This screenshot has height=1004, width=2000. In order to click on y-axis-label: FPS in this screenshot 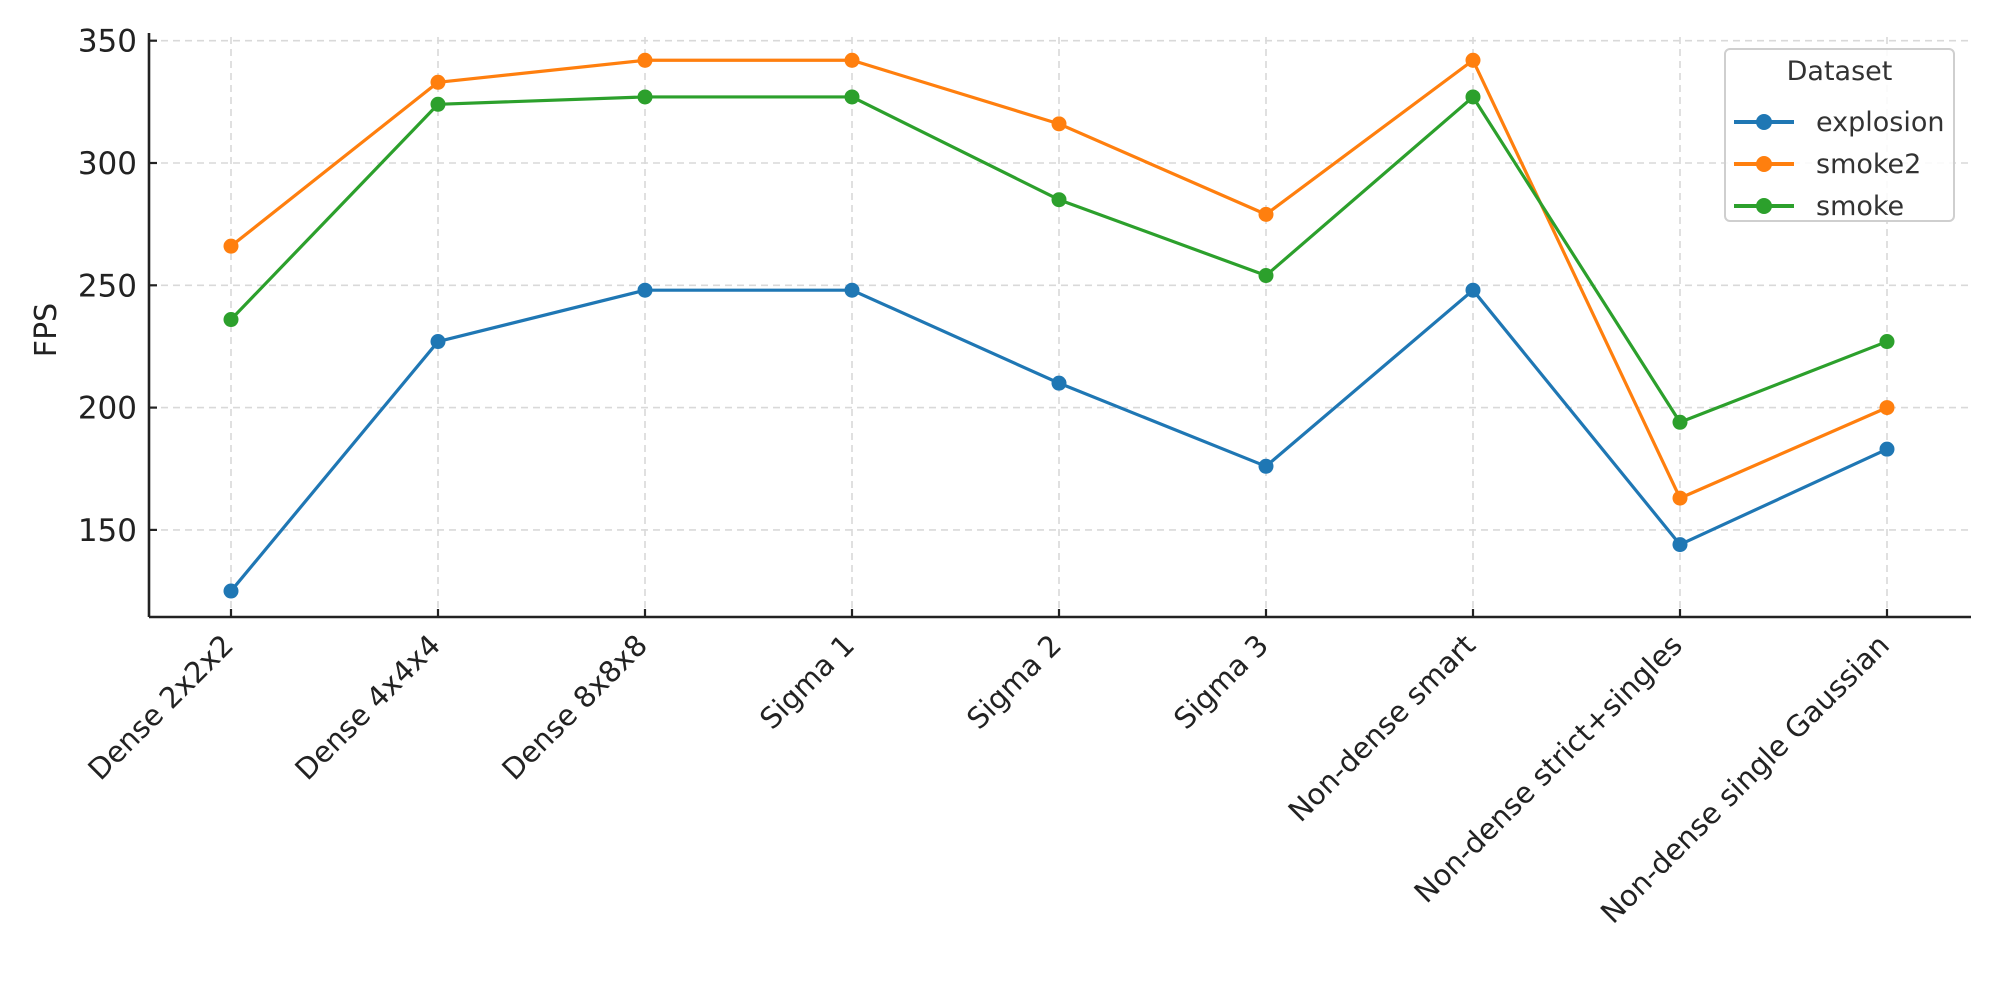, I will do `click(46, 330)`.